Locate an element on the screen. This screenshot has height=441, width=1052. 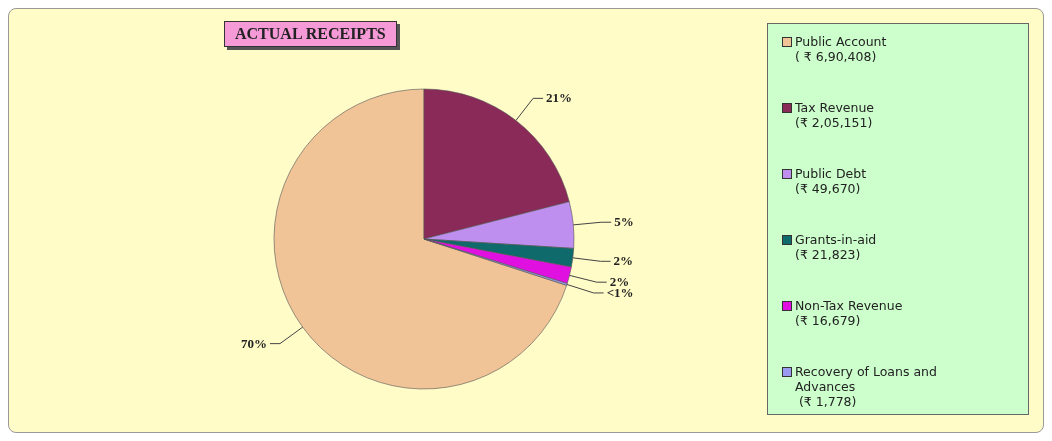
legend-label: Tax Revenue (₹ 2,05,151) is located at coordinates (835, 115).